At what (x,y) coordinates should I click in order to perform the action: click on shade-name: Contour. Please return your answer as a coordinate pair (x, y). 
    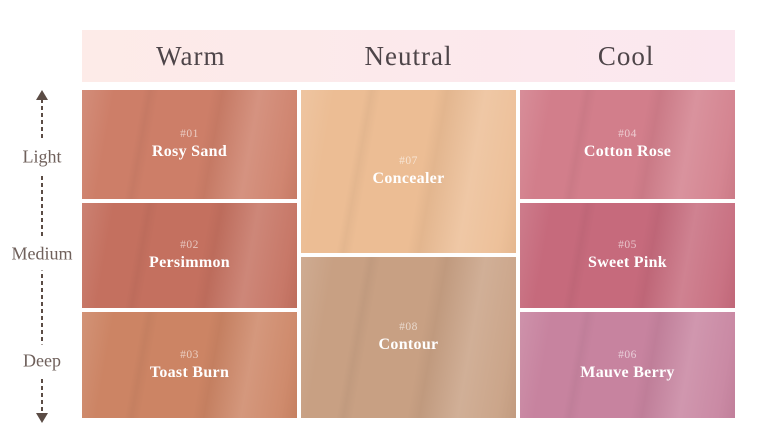
    Looking at the image, I should click on (408, 344).